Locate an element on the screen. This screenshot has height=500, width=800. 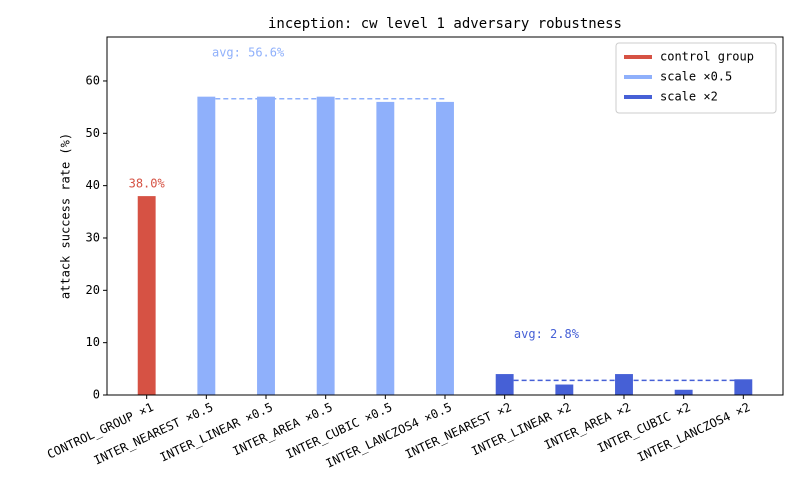
y-tick-label: 20 is located at coordinates (93, 290).